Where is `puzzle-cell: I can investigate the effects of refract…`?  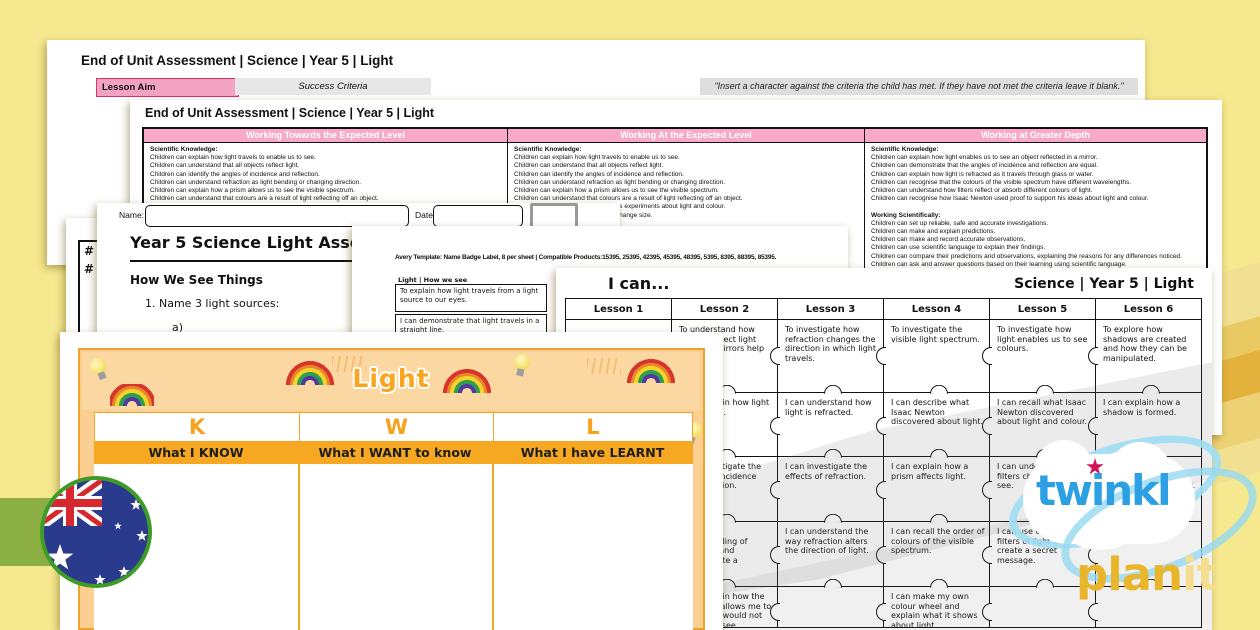
puzzle-cell: I can investigate the effects of refract… is located at coordinates (826, 484).